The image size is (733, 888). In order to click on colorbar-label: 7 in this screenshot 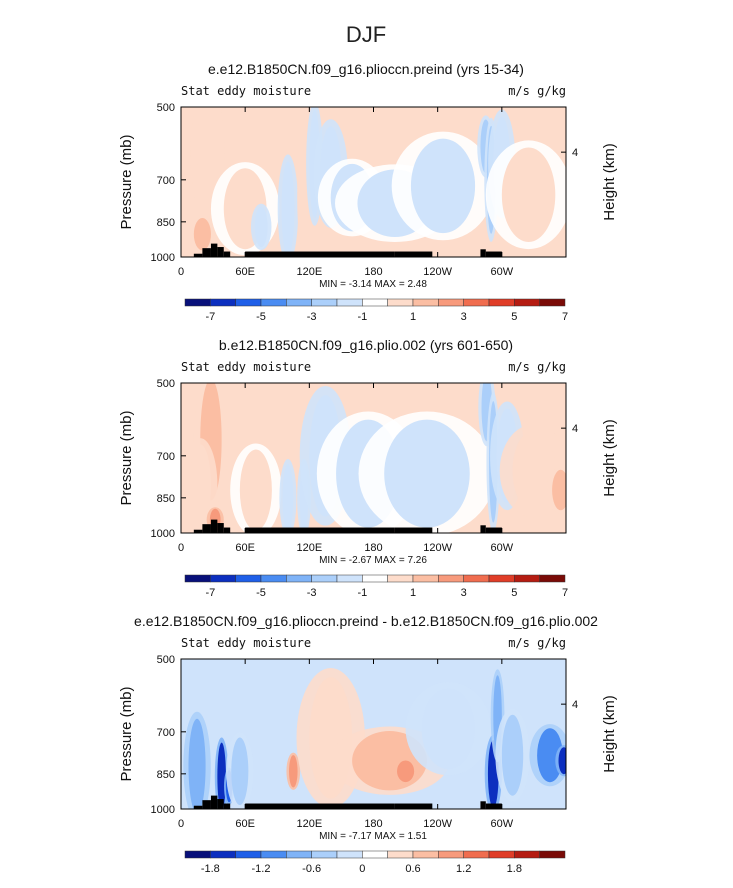, I will do `click(565, 317)`.